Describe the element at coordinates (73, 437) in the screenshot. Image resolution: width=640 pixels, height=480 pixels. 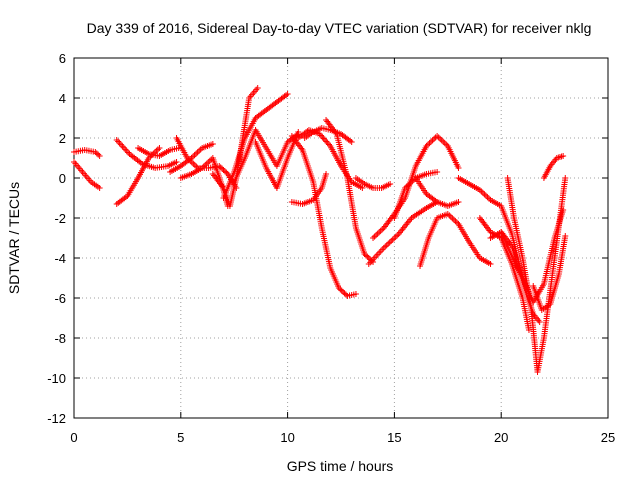
I see `x-tick-label: 0` at that location.